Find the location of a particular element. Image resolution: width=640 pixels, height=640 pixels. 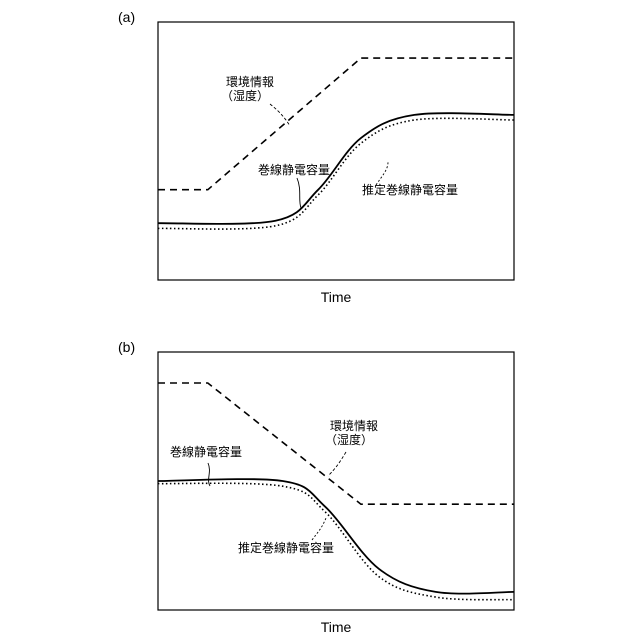

panel-a-series-wind is located at coordinates (336, 168).